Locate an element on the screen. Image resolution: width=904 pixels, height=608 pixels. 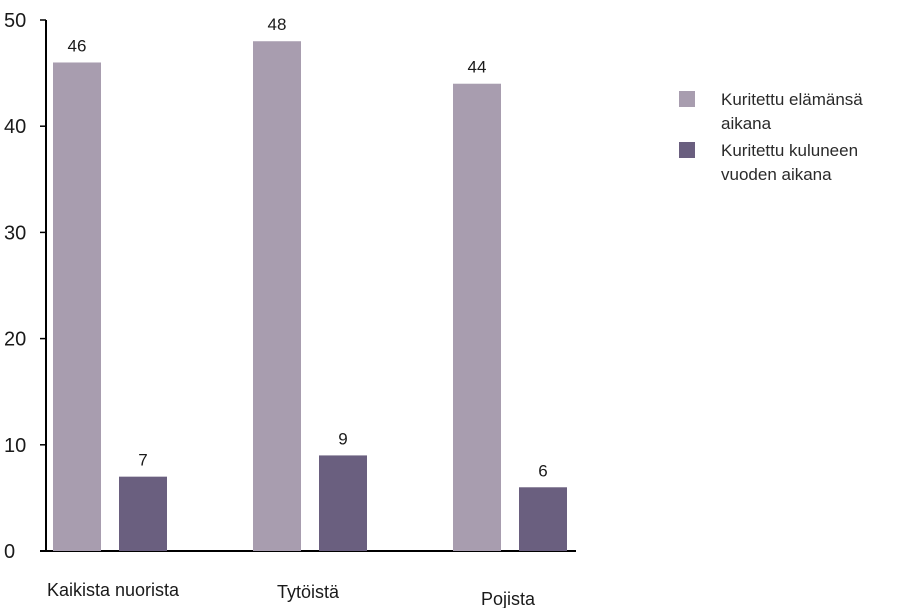
y-tick-label: 40 is located at coordinates (15, 127).